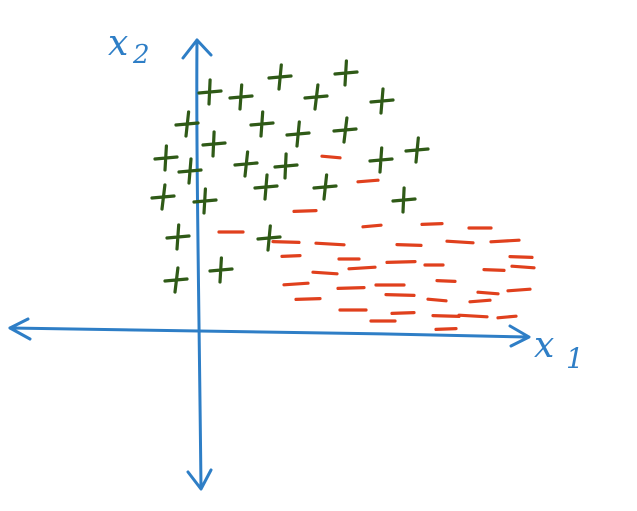  Describe the element at coordinates (519, 336) in the screenshot. I see `x-axis-arrow-right` at that location.